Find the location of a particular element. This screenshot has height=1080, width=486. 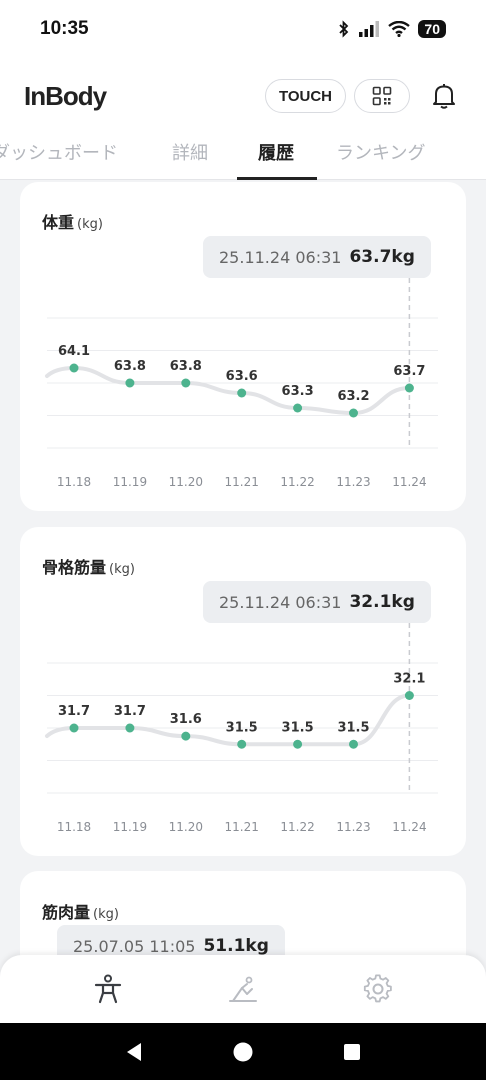

body-icon is located at coordinates (107, 989).